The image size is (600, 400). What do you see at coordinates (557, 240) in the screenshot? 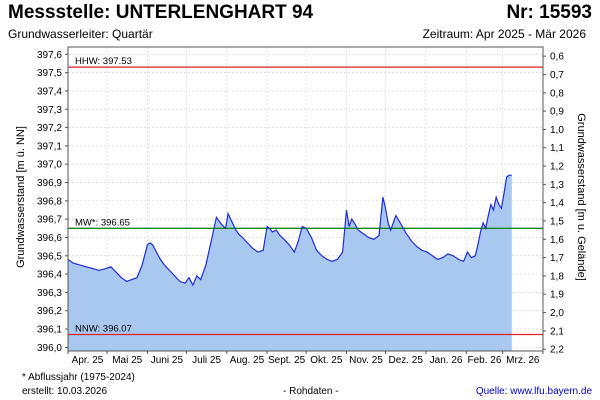
I see `y2-tick-label: 1,6` at bounding box center [557, 240].